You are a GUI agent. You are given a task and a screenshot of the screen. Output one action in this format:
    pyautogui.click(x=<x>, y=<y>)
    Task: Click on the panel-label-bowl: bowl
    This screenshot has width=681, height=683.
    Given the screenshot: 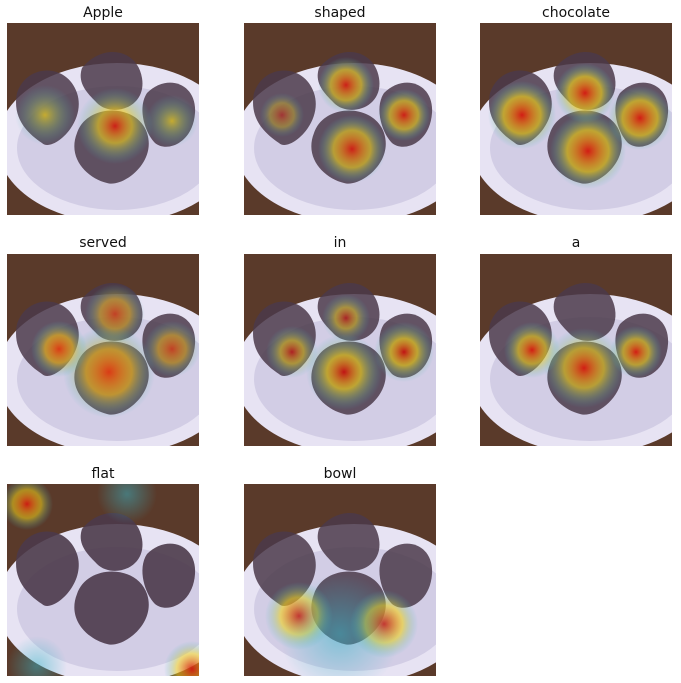 What is the action you would take?
    pyautogui.click(x=340, y=474)
    